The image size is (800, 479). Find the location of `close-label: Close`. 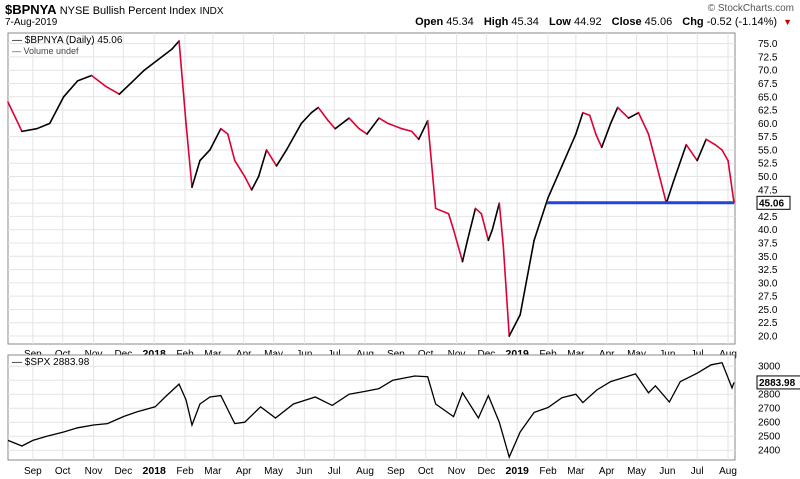

close-label: Close is located at coordinates (626, 22).